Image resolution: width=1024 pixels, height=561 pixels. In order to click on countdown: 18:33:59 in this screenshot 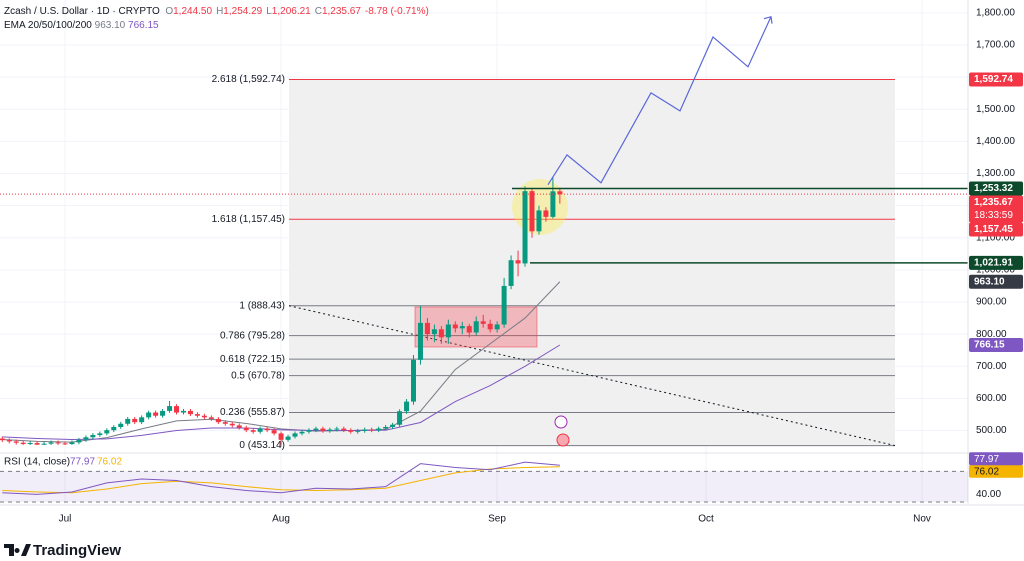, I will do `click(993, 215)`.